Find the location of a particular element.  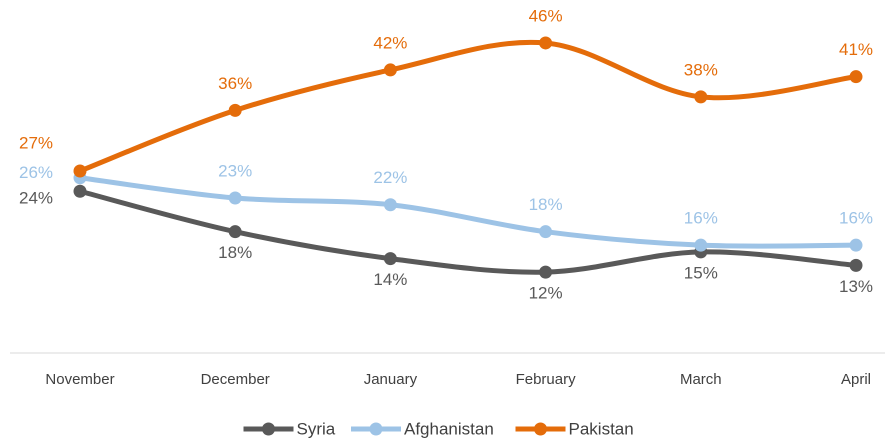

data-label: 46% is located at coordinates (546, 15).